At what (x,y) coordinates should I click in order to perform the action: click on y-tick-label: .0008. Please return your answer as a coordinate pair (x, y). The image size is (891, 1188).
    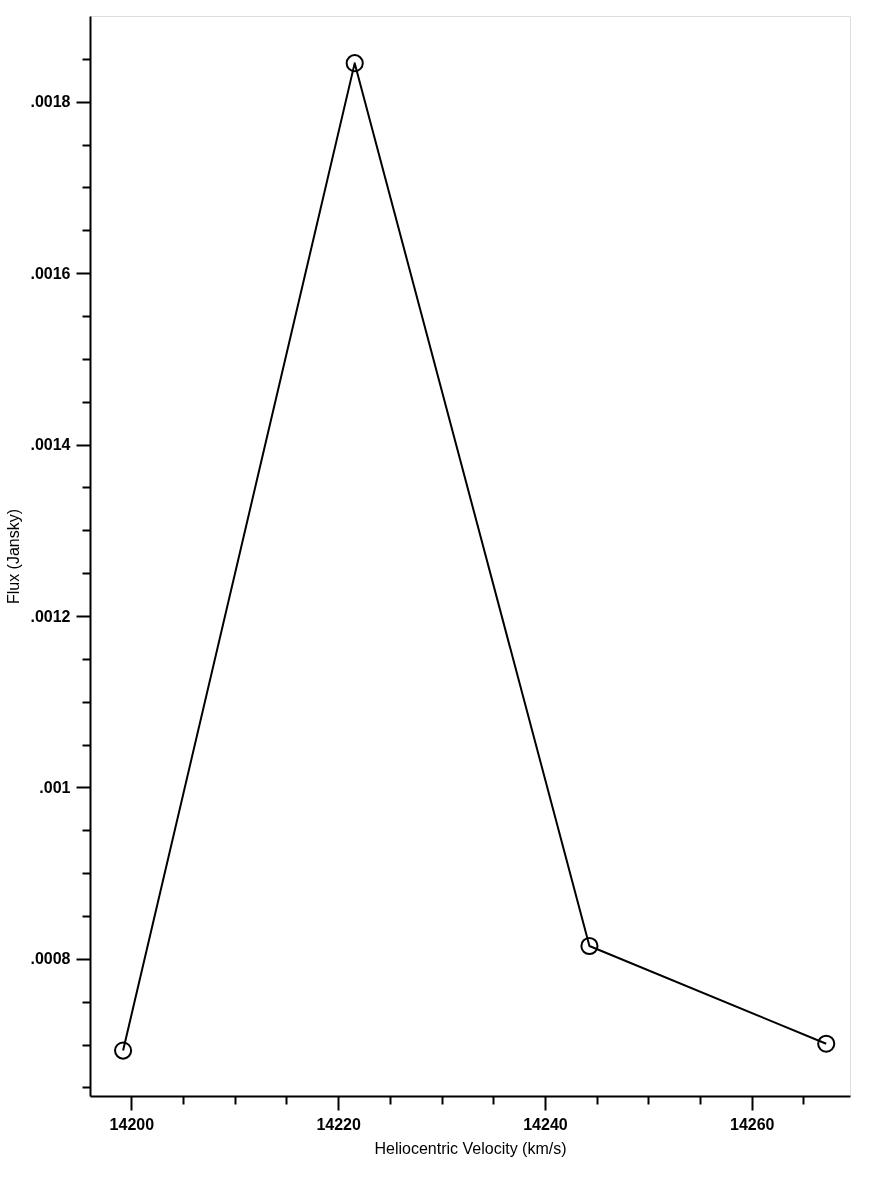
    Looking at the image, I should click on (50, 959).